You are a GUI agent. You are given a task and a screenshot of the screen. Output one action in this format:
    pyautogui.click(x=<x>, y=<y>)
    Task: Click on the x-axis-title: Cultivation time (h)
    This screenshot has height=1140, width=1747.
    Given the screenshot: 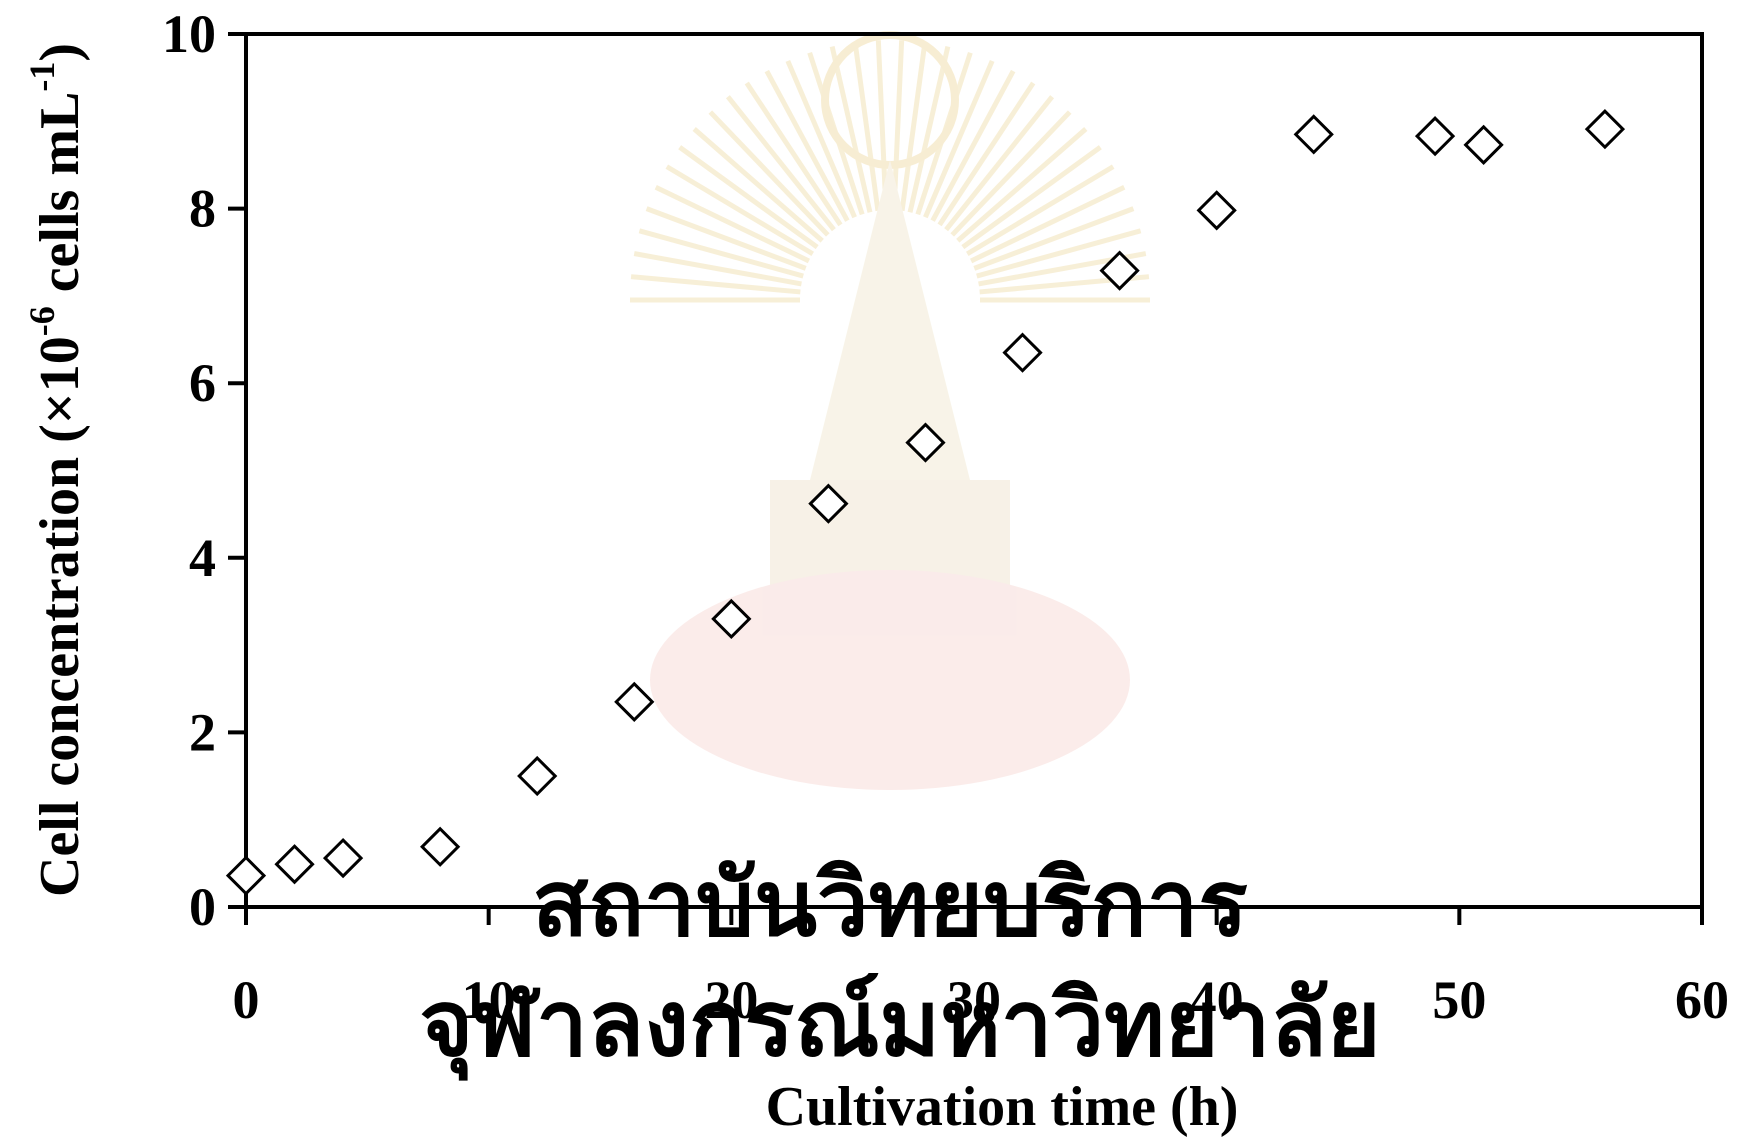 What is the action you would take?
    pyautogui.click(x=1002, y=1107)
    